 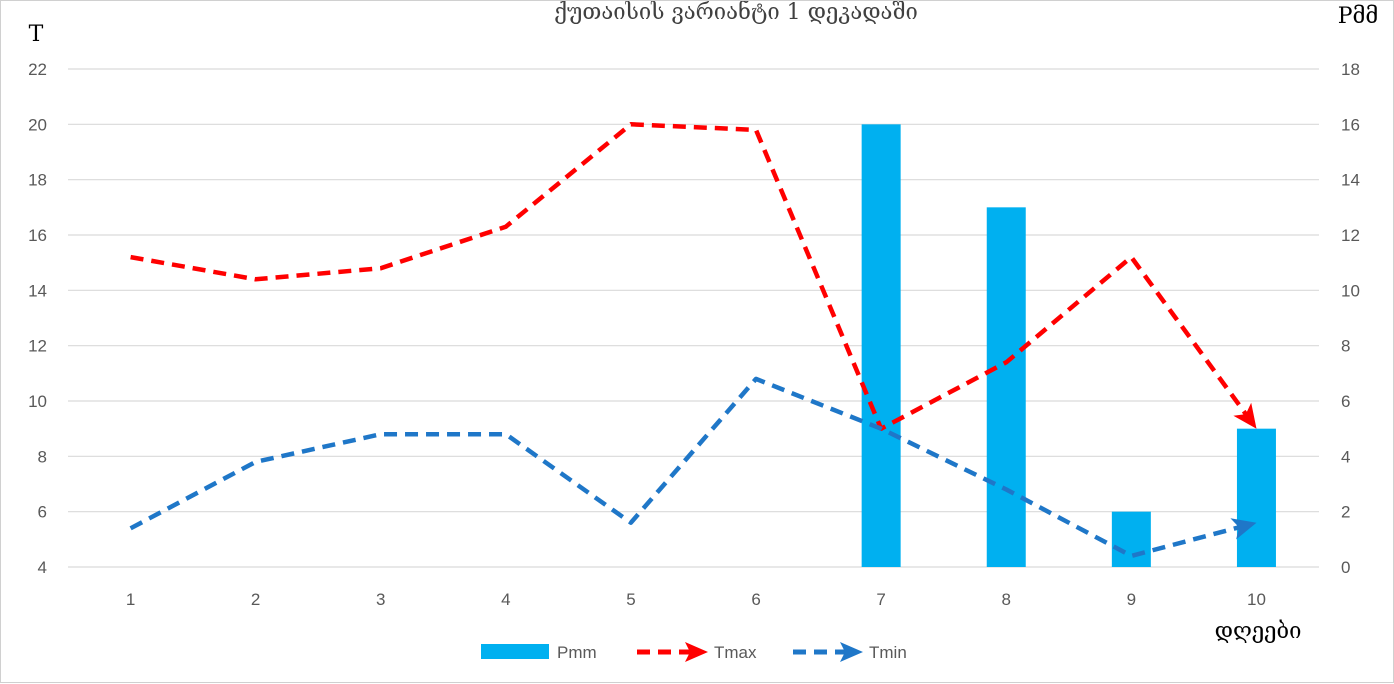 I want to click on legend-label-tmax: Tmax, so click(x=735, y=652).